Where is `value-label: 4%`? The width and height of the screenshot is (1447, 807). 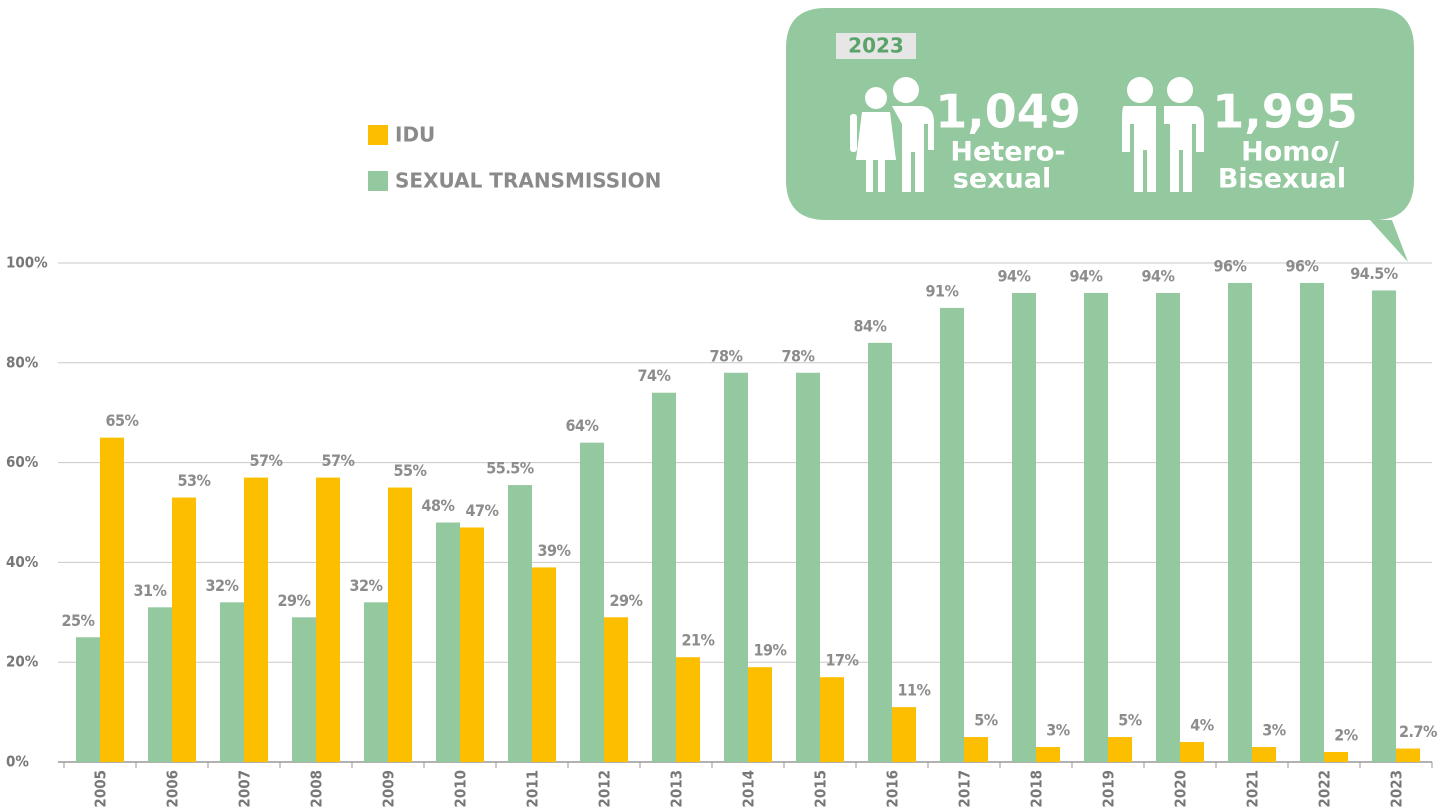
value-label: 4% is located at coordinates (1202, 725).